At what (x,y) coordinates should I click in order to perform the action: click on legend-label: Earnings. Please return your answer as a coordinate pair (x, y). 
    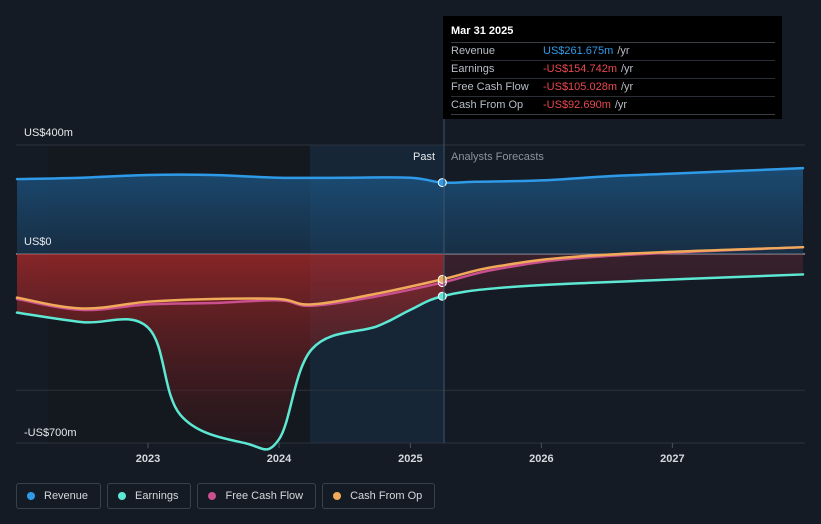
    Looking at the image, I should click on (157, 496).